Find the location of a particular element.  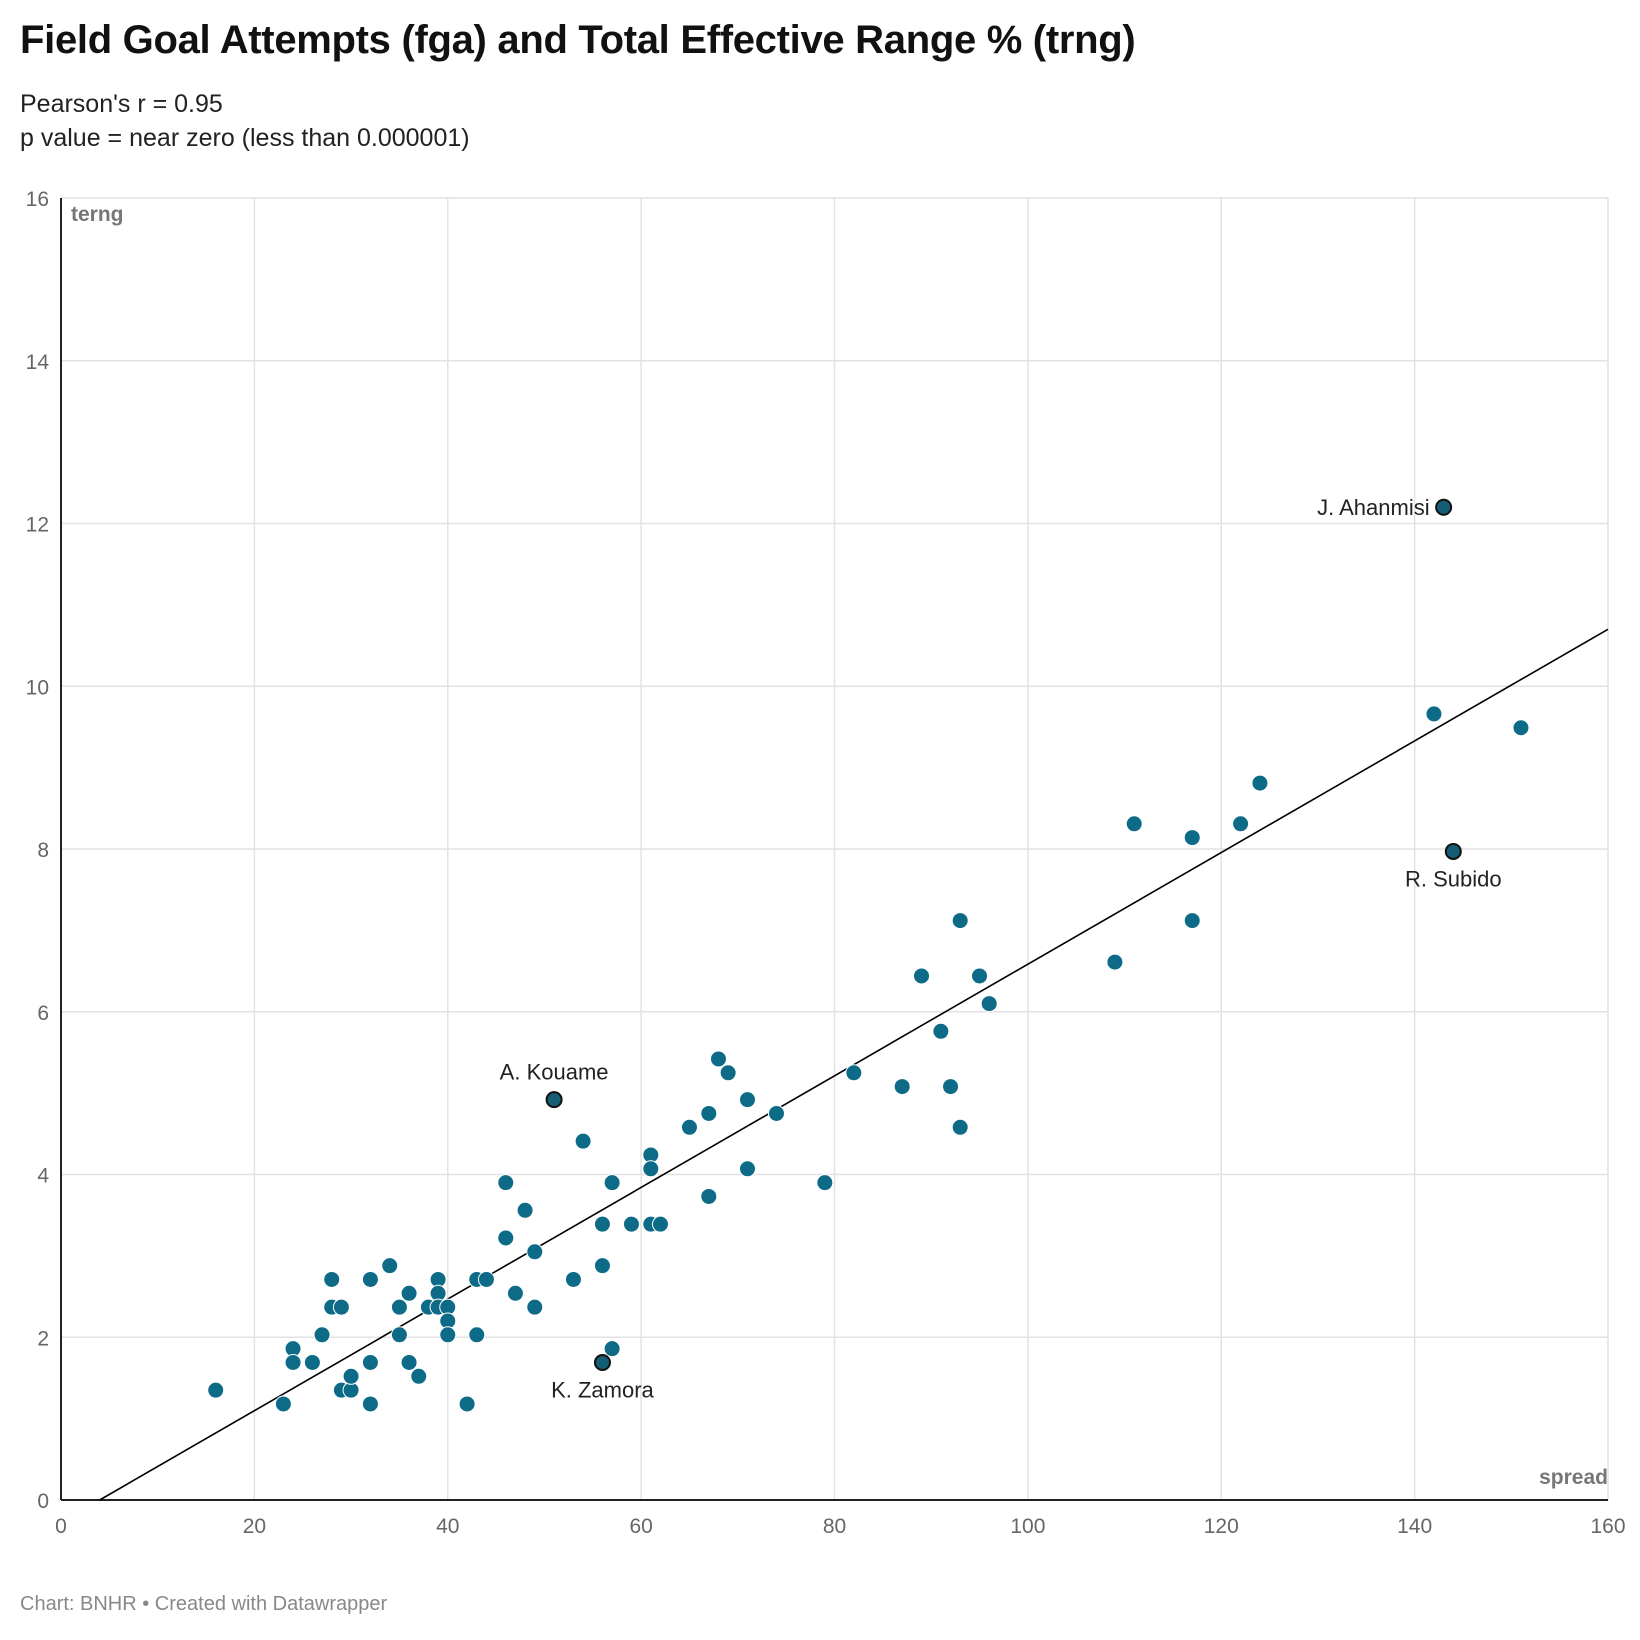

y-tick-label: 10 is located at coordinates (37, 687).